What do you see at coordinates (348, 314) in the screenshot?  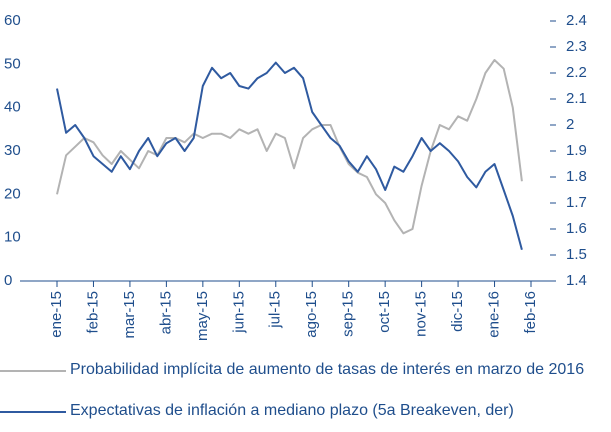 I see `x-tick-label: sep-15` at bounding box center [348, 314].